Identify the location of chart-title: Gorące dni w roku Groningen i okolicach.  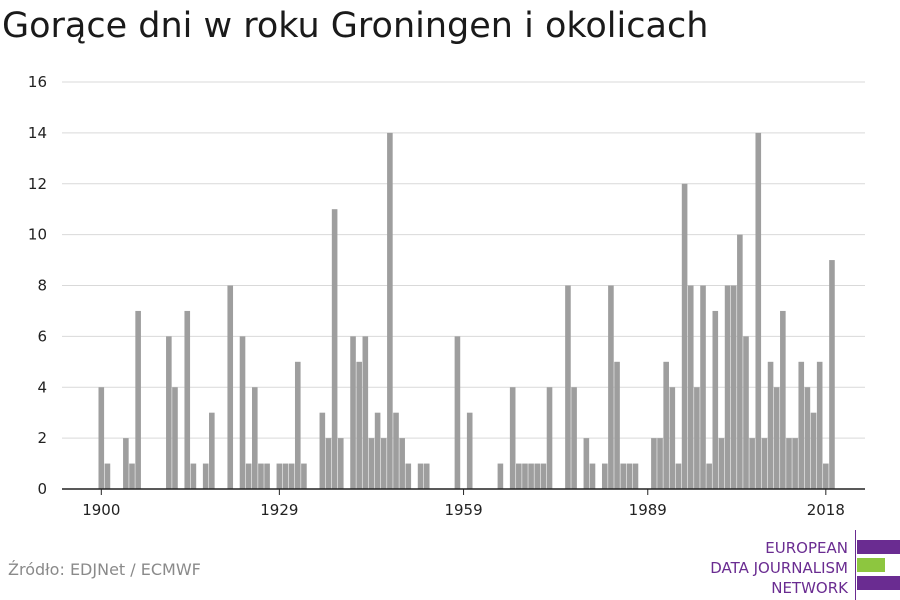
(355, 26).